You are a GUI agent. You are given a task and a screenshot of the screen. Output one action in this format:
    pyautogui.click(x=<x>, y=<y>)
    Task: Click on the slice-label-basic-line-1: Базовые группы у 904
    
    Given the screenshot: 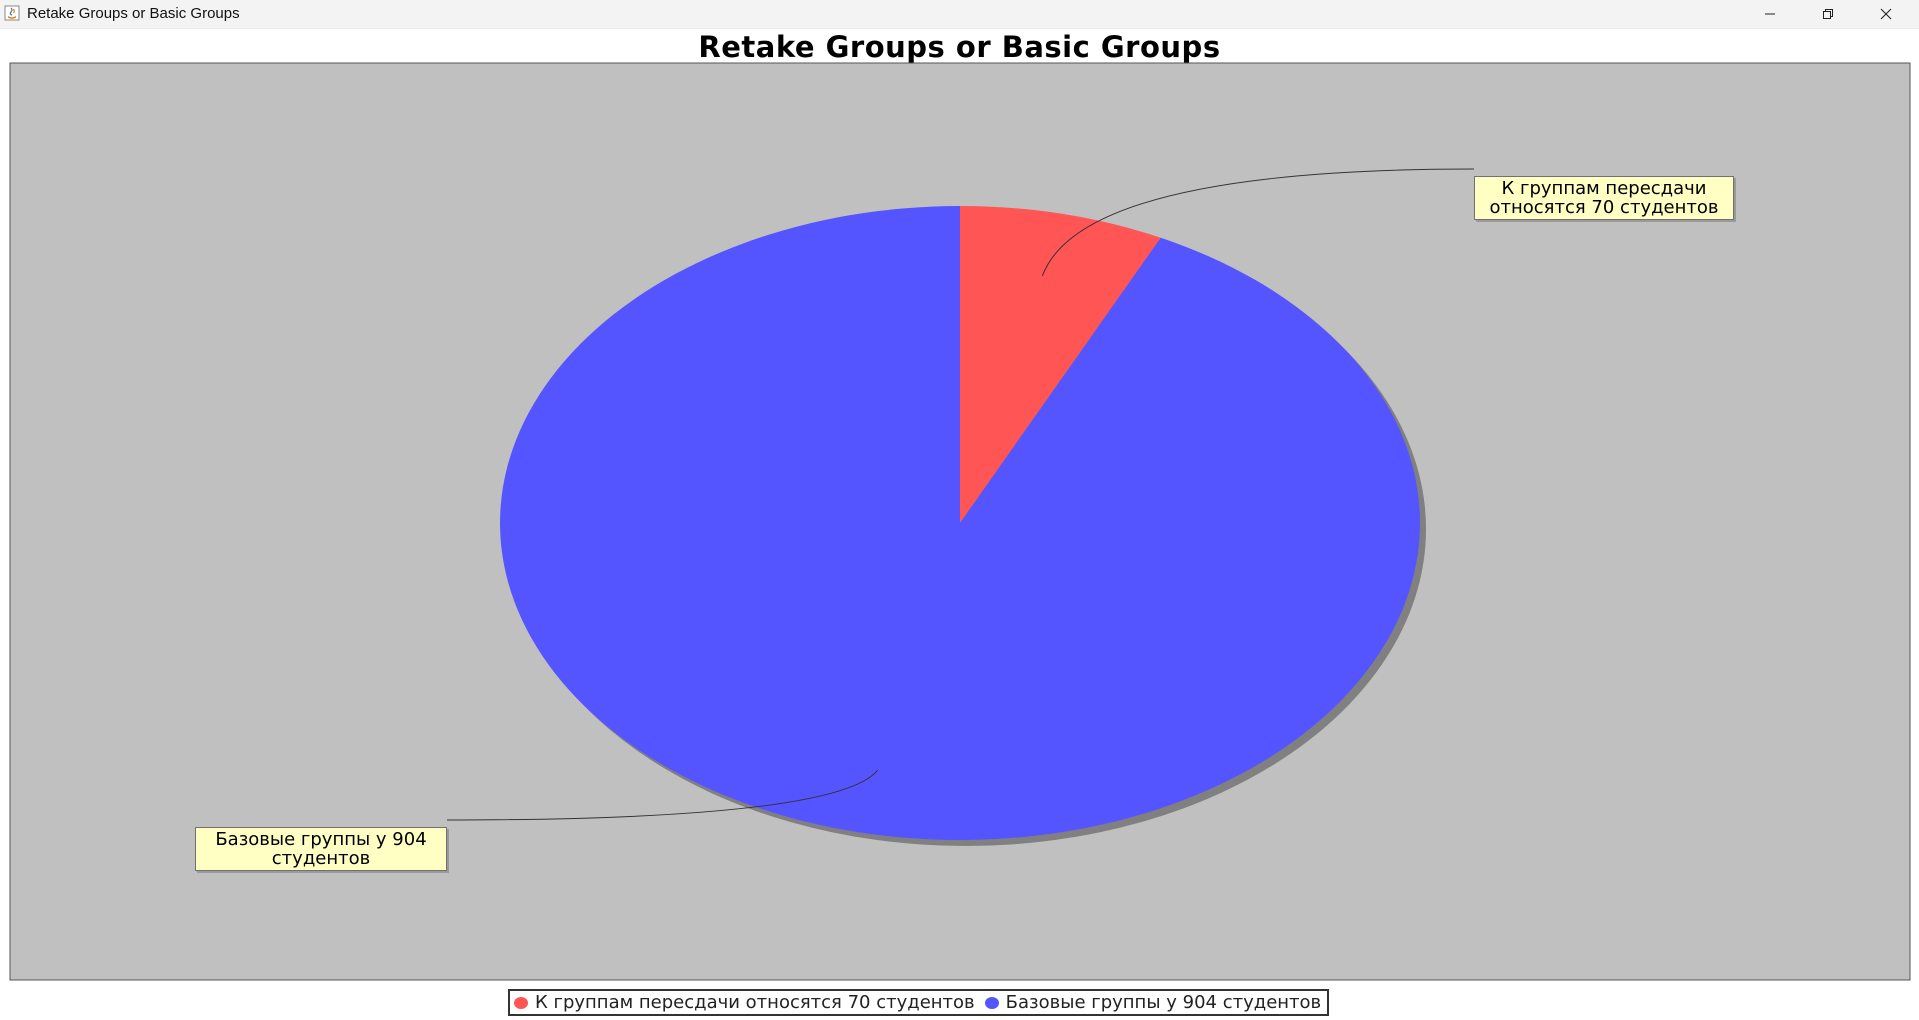 What is the action you would take?
    pyautogui.click(x=321, y=839)
    